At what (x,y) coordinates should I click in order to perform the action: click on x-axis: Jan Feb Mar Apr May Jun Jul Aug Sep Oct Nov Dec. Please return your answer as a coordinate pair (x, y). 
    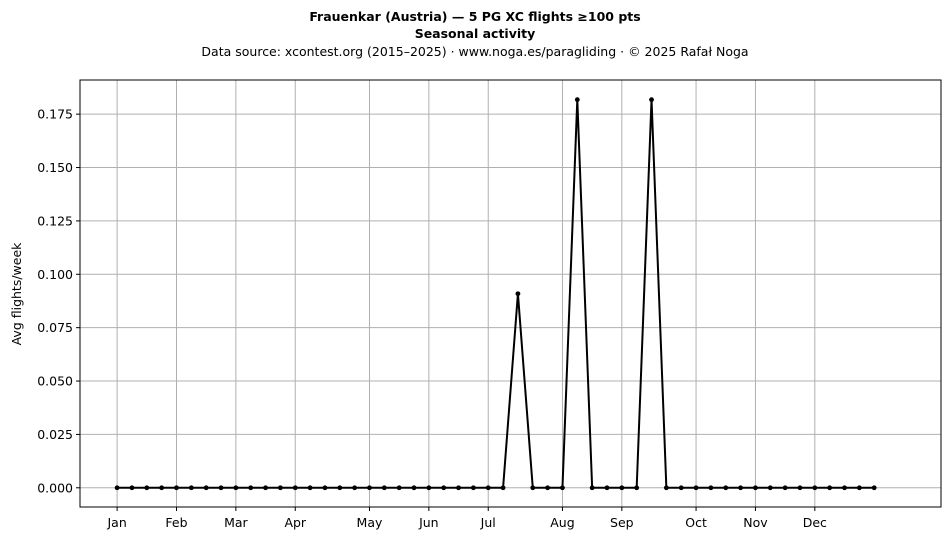
    Looking at the image, I should click on (466, 518).